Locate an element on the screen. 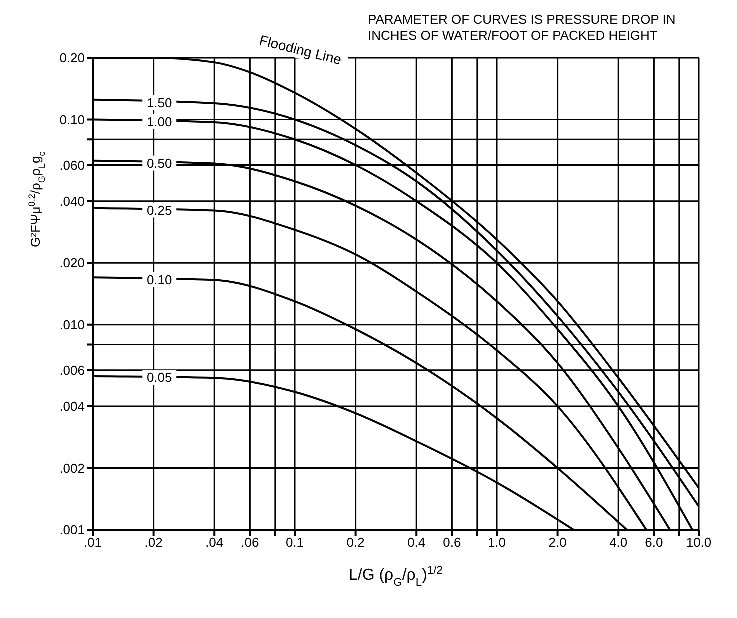 The height and width of the screenshot is (618, 737). y-tick-label: .006 is located at coordinates (72, 370).